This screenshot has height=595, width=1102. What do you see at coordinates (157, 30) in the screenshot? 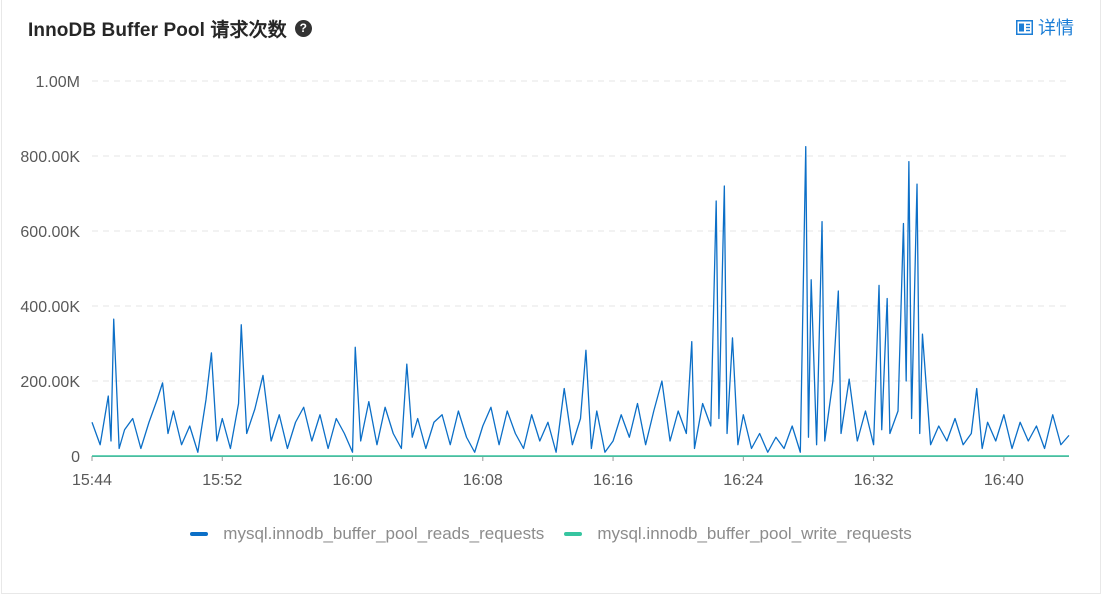
I see `chart-title: InnoDB Buffer Pool 请求次数` at bounding box center [157, 30].